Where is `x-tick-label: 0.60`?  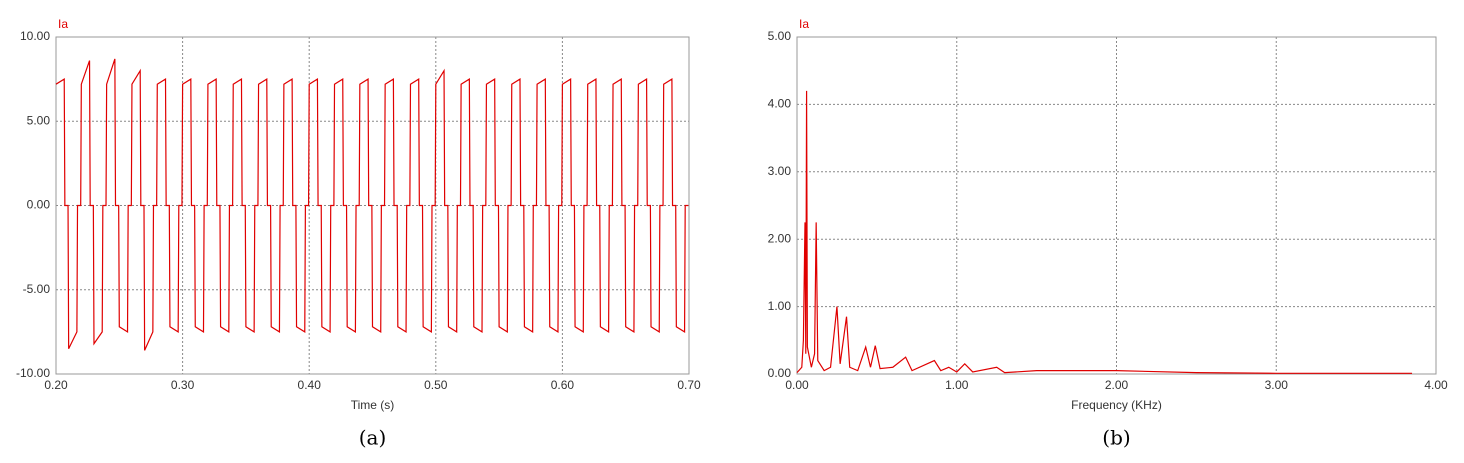 x-tick-label: 0.60 is located at coordinates (563, 385).